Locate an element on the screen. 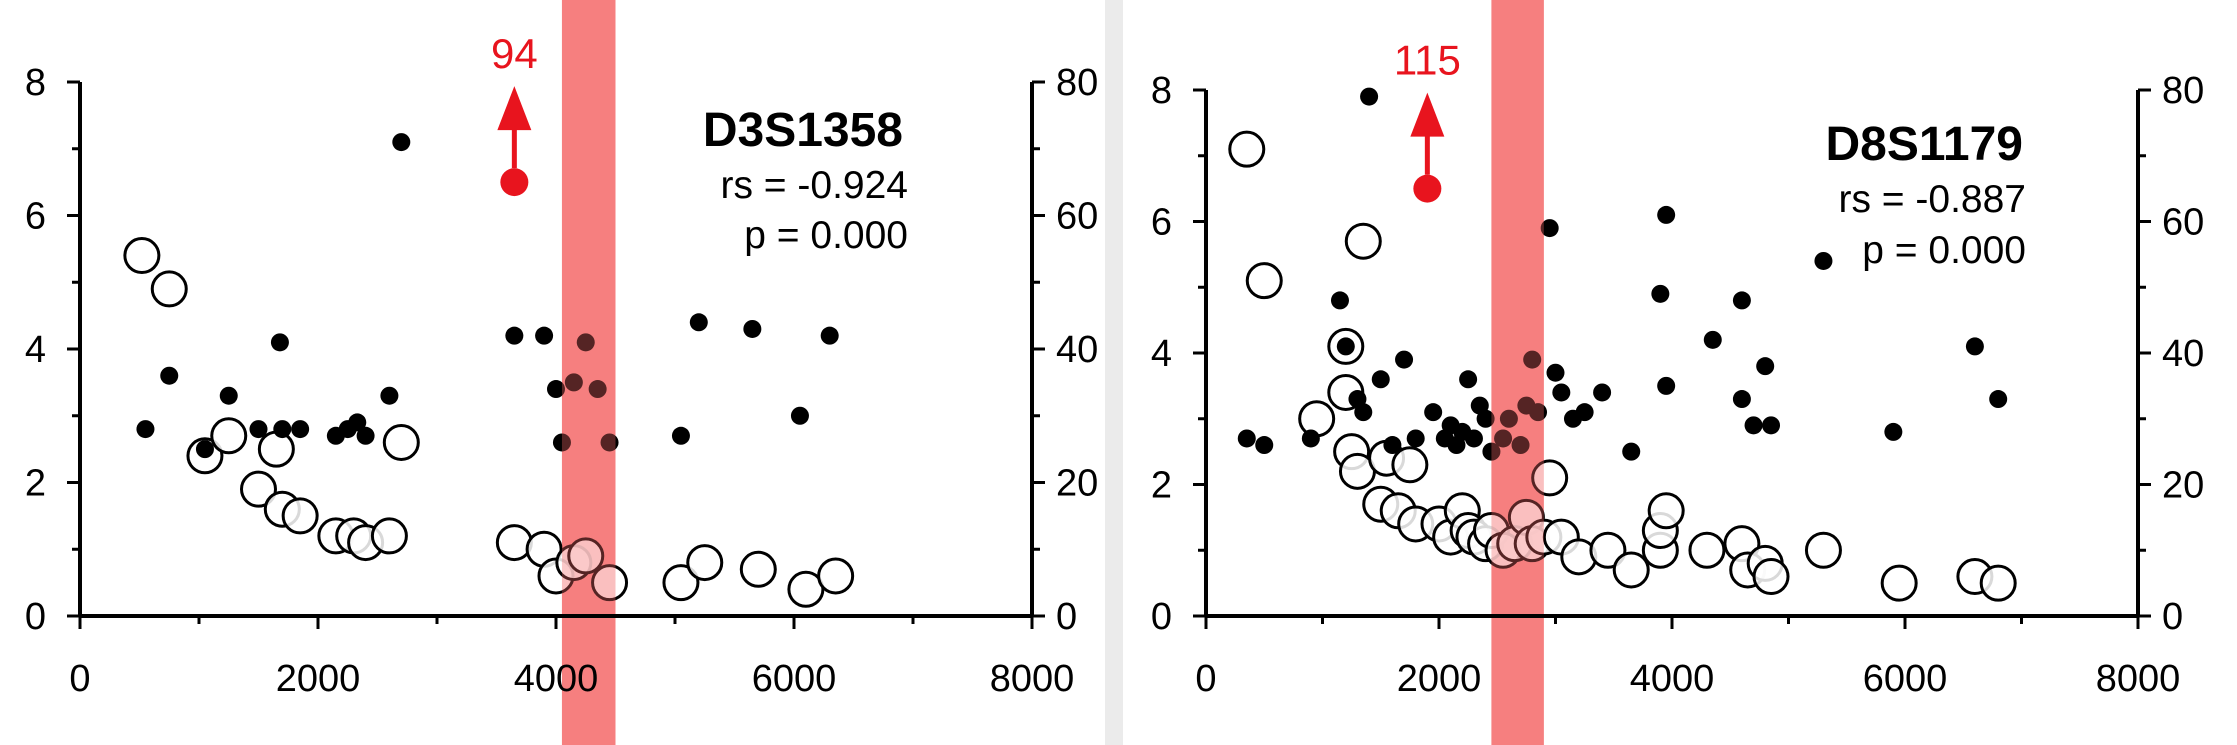 The width and height of the screenshot is (2237, 745). highlight-band is located at coordinates (588, 372).